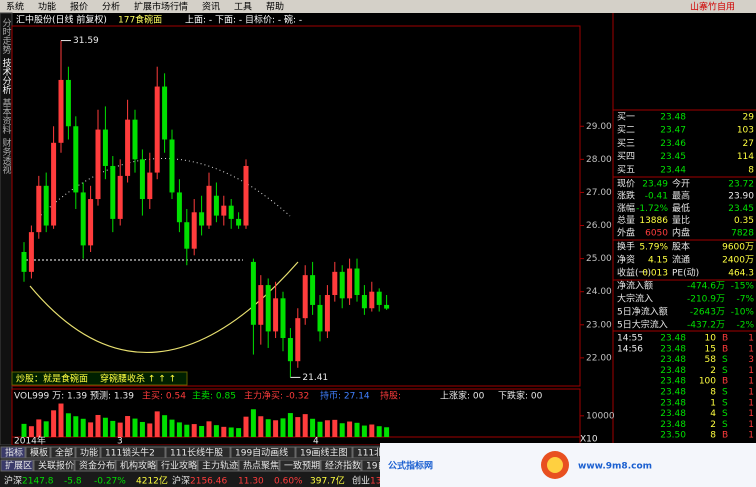 Image resolution: width=756 pixels, height=487 pixels. What do you see at coordinates (652, 209) in the screenshot?
I see `stat-value: -1.72%` at bounding box center [652, 209].